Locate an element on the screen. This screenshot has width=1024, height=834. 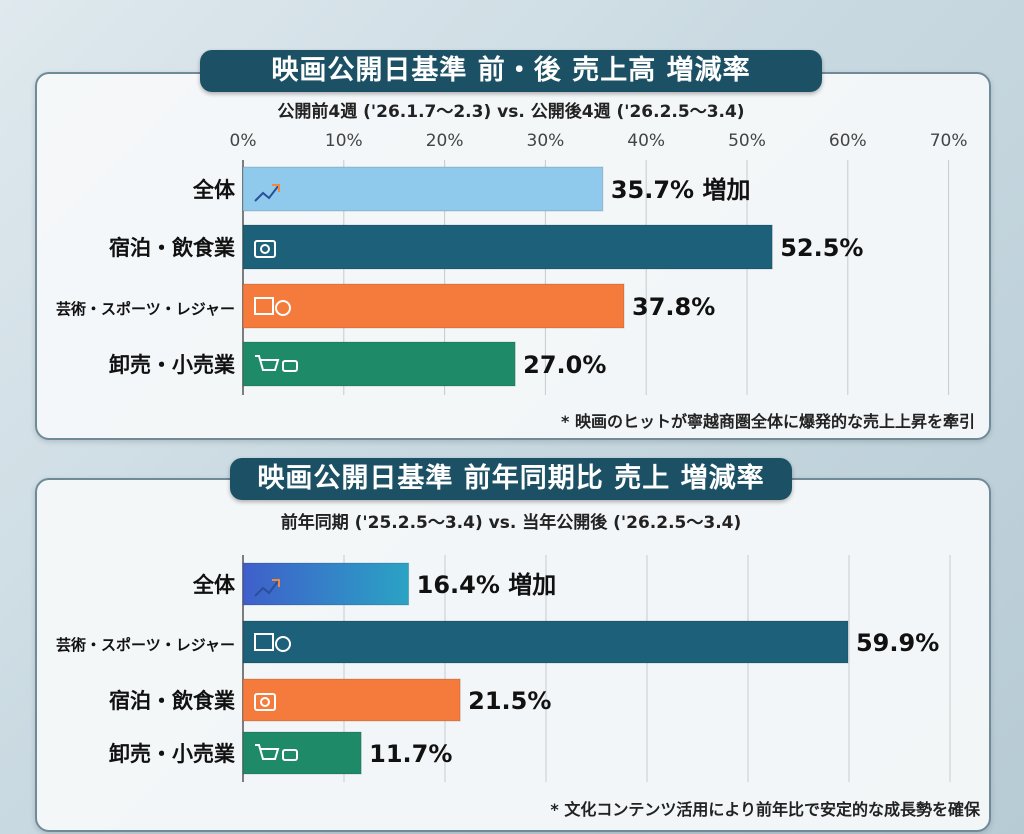
data-label: 52.5% is located at coordinates (821, 248).